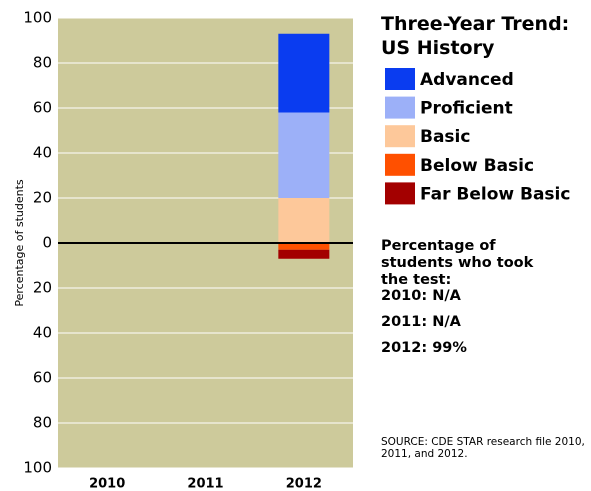 This screenshot has width=591, height=491. What do you see at coordinates (19, 243) in the screenshot?
I see `y-axis-label: Percentage of students` at bounding box center [19, 243].